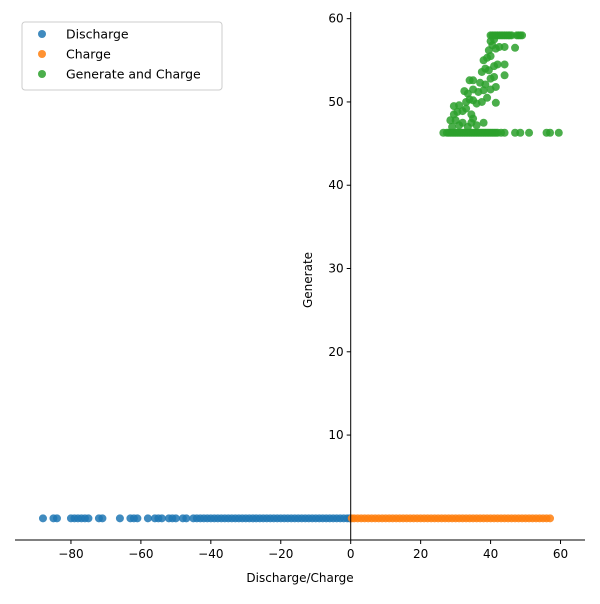 The image size is (600, 604). Describe the element at coordinates (308, 280) in the screenshot. I see `y-axis-label: Generate` at that location.